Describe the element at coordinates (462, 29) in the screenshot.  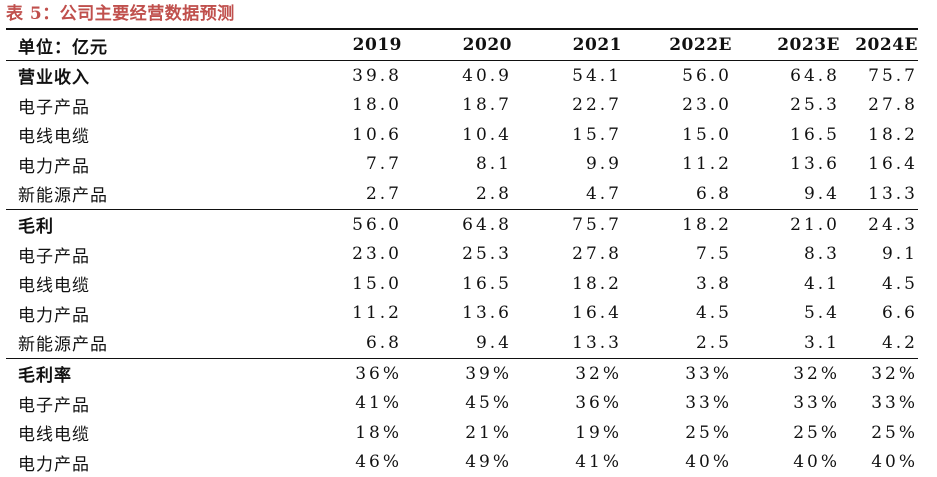
I see `top-rule` at that location.